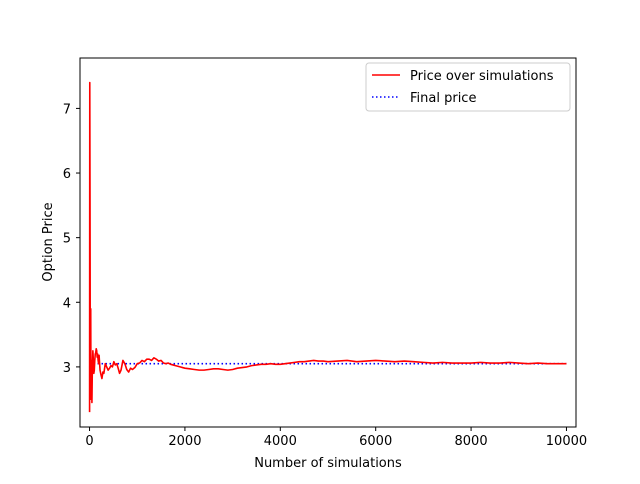  What do you see at coordinates (566, 441) in the screenshot?
I see `x-tick-label: 10000` at bounding box center [566, 441].